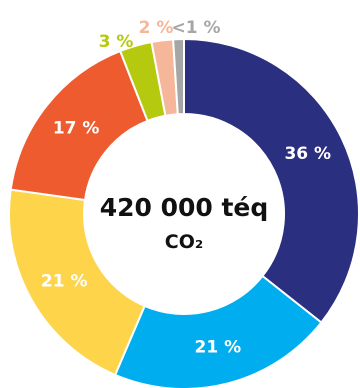 This screenshot has height=388, width=360. What do you see at coordinates (218, 347) in the screenshot?
I see `slice-label-1: 21 %` at bounding box center [218, 347].